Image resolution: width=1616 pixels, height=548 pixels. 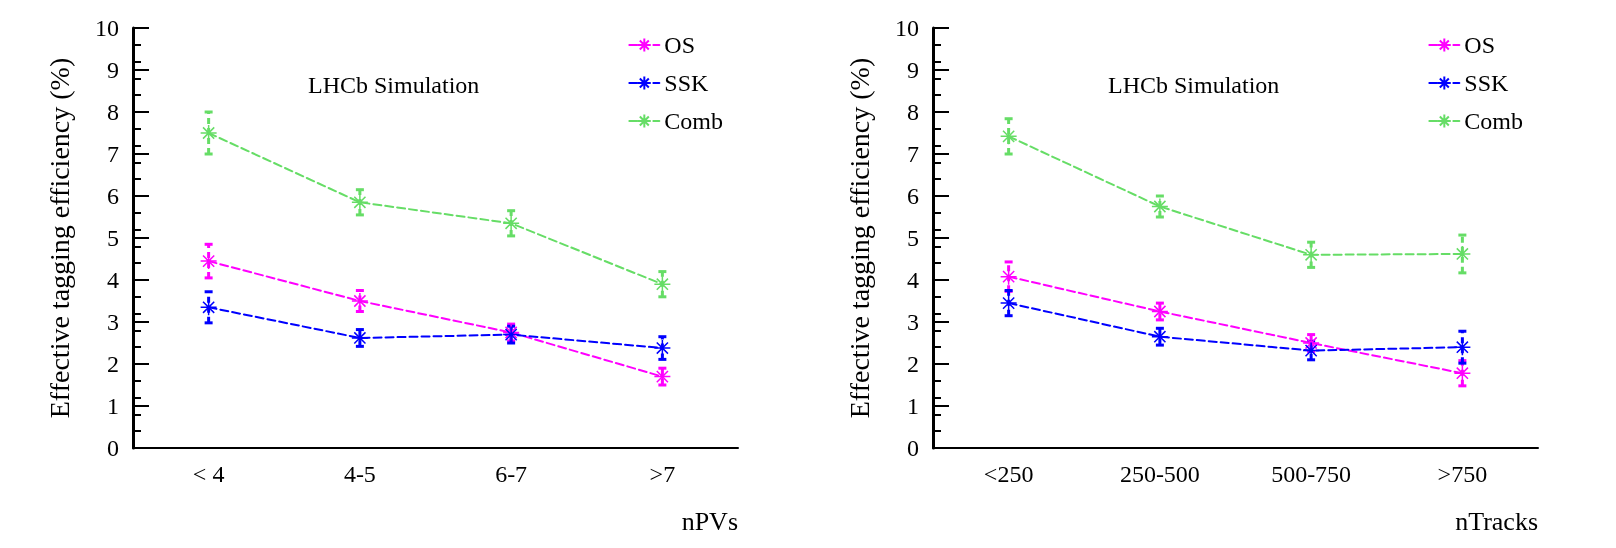 I want to click on x-tick-label: 6-7, so click(x=511, y=474).